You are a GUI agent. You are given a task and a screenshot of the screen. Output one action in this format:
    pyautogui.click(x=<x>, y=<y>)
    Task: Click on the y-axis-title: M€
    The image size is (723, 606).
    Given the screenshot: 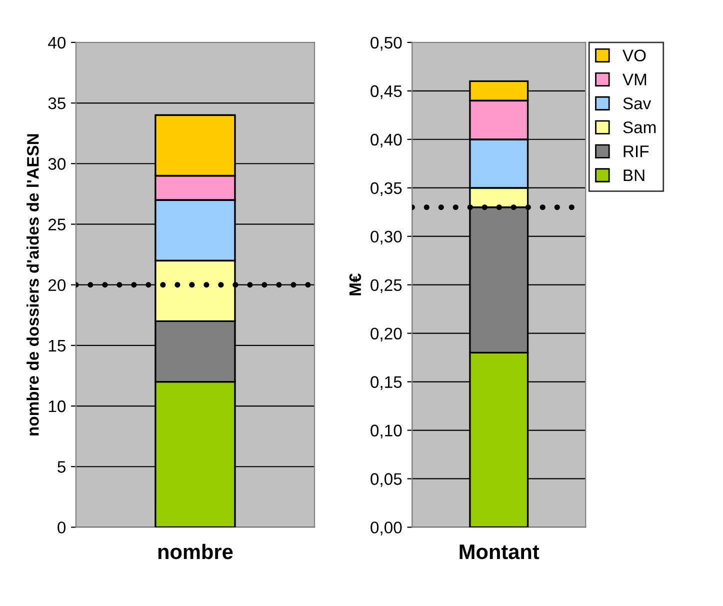 What is the action you would take?
    pyautogui.click(x=355, y=285)
    